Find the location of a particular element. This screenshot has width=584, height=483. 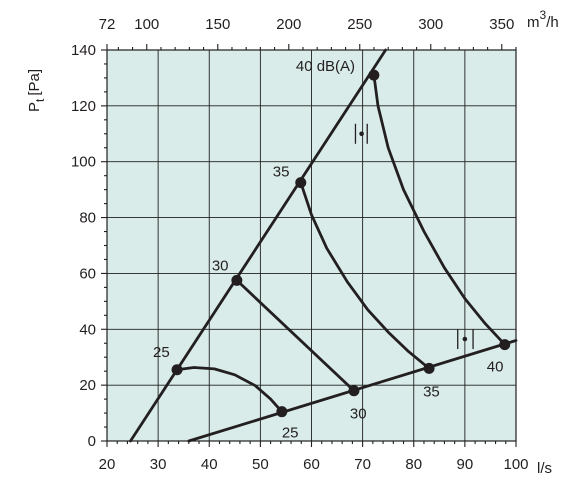

x-tick-label: 30 is located at coordinates (158, 464).